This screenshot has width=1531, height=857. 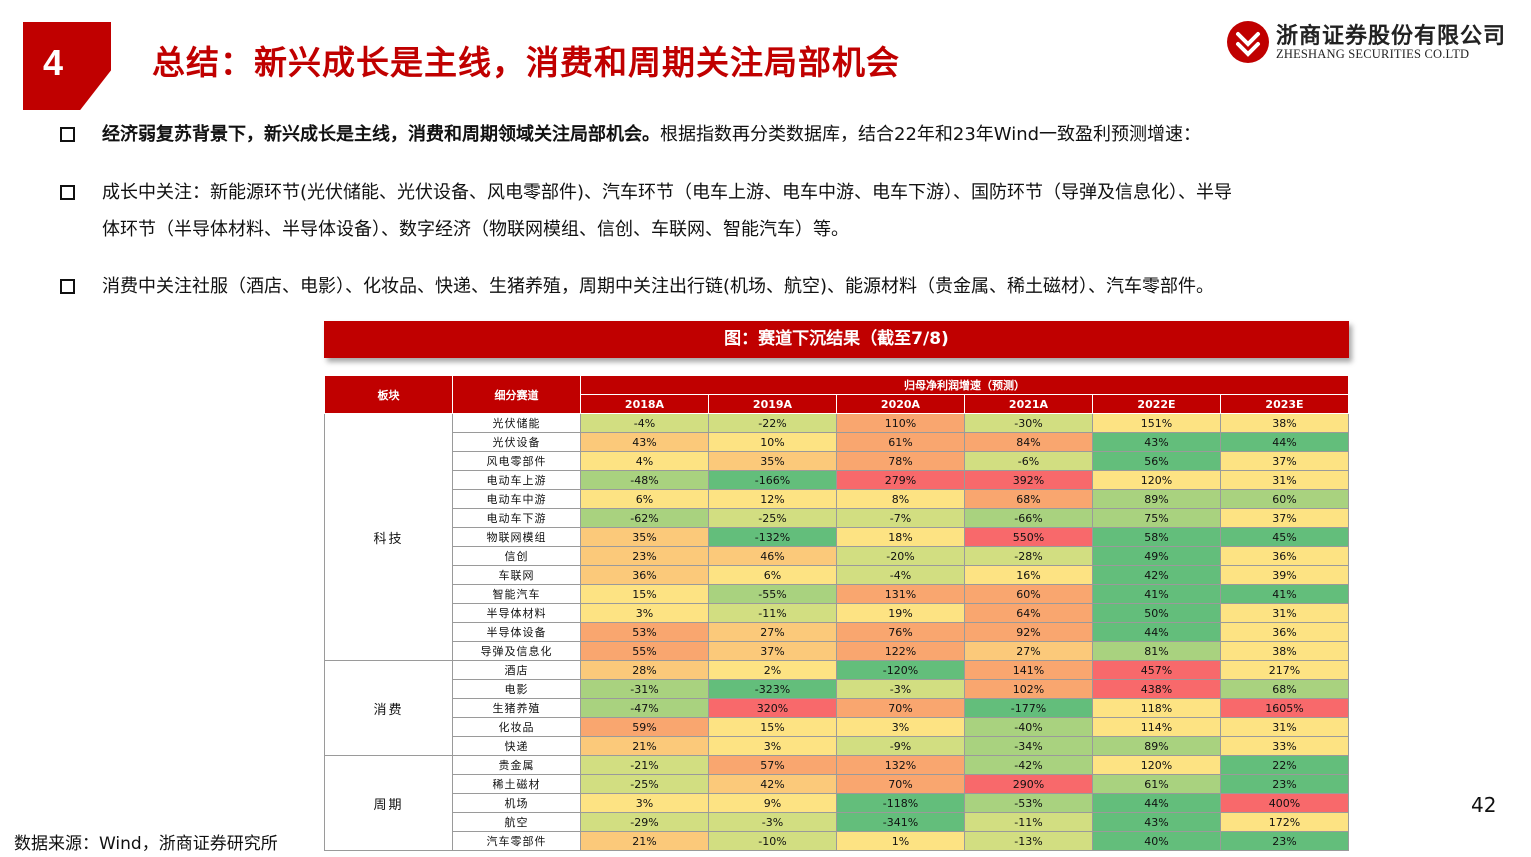 What do you see at coordinates (516, 594) in the screenshot?
I see `subsector-cell: 智能汽车` at bounding box center [516, 594].